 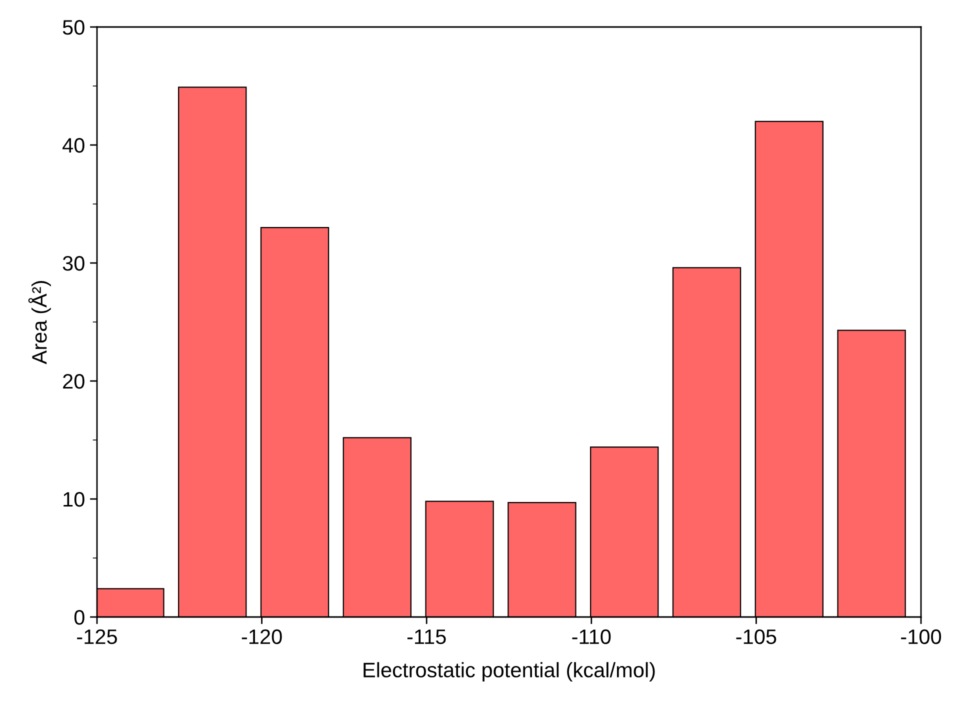 What do you see at coordinates (921, 636) in the screenshot?
I see `x-tick-label: -100` at bounding box center [921, 636].